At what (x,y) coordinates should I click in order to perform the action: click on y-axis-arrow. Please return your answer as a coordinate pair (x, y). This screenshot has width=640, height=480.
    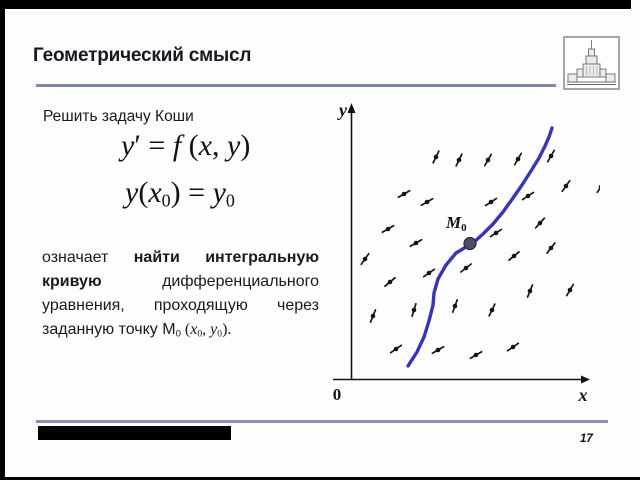
    Looking at the image, I should click on (351, 108).